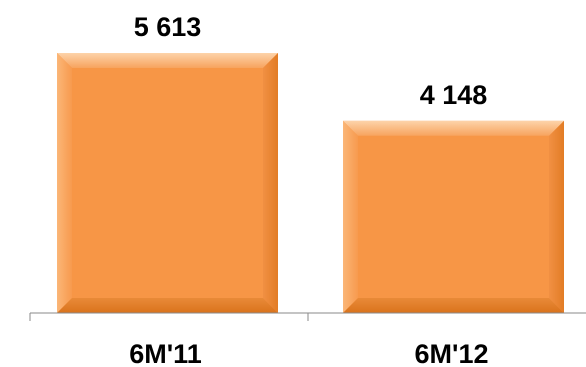  What do you see at coordinates (307, 316) in the screenshot?
I see `x-axis` at bounding box center [307, 316].